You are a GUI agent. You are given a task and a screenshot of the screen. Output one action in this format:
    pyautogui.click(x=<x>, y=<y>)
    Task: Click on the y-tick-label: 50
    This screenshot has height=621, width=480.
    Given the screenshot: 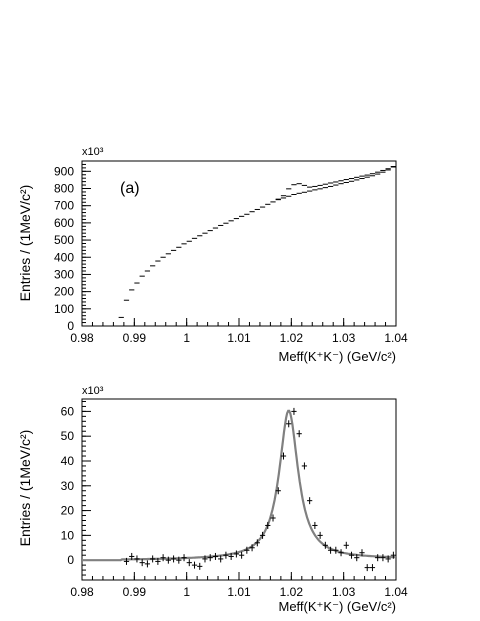 What is the action you would take?
    pyautogui.click(x=68, y=436)
    